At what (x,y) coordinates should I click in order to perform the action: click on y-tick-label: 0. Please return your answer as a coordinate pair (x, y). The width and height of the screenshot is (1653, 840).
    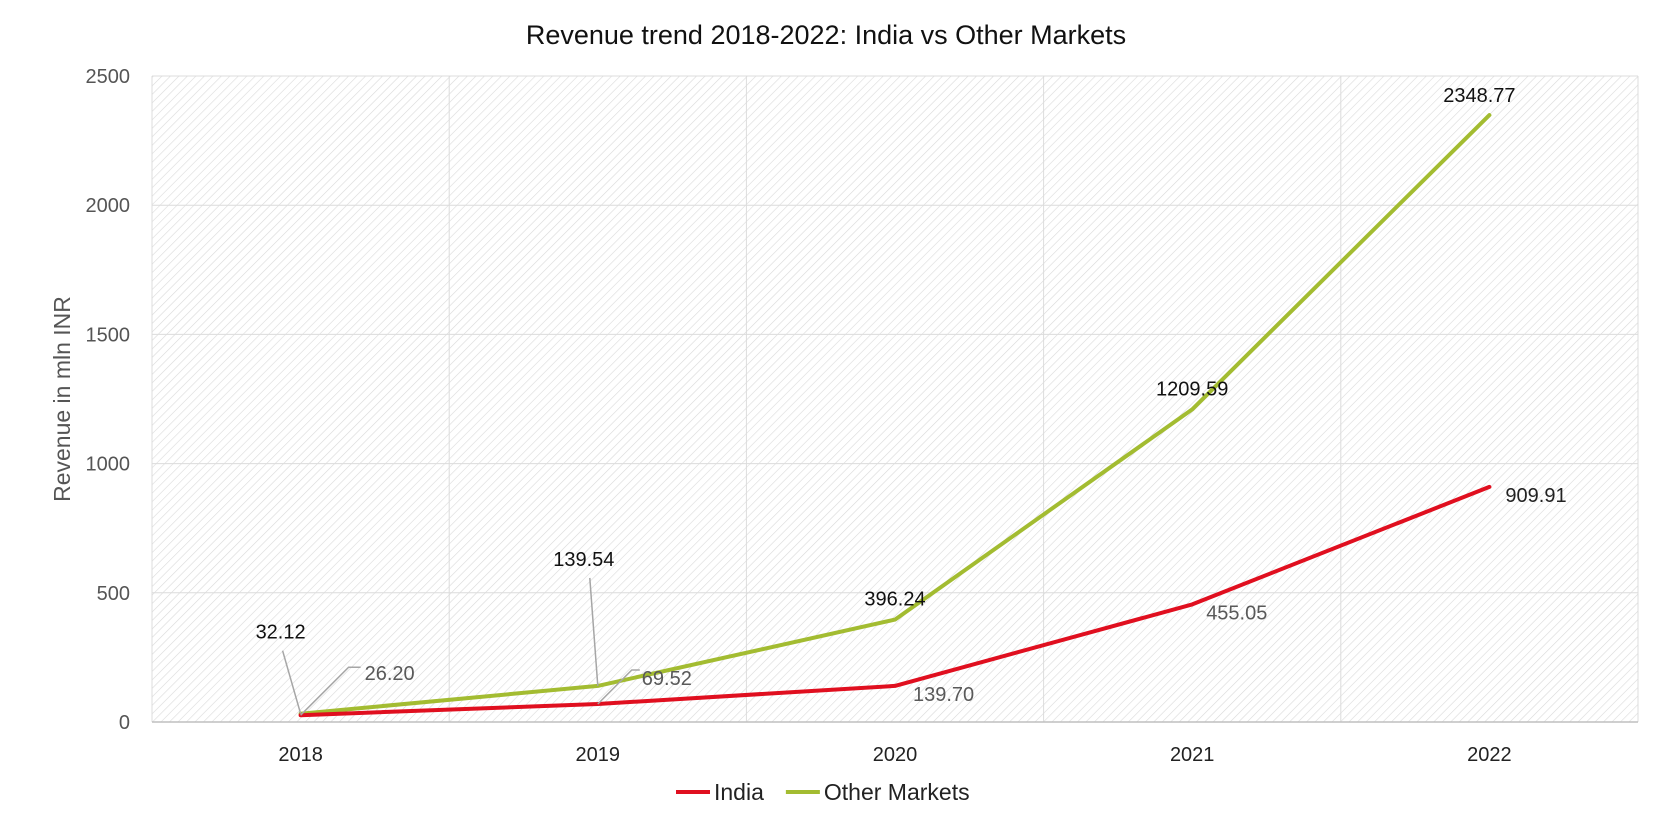
    Looking at the image, I should click on (124, 723).